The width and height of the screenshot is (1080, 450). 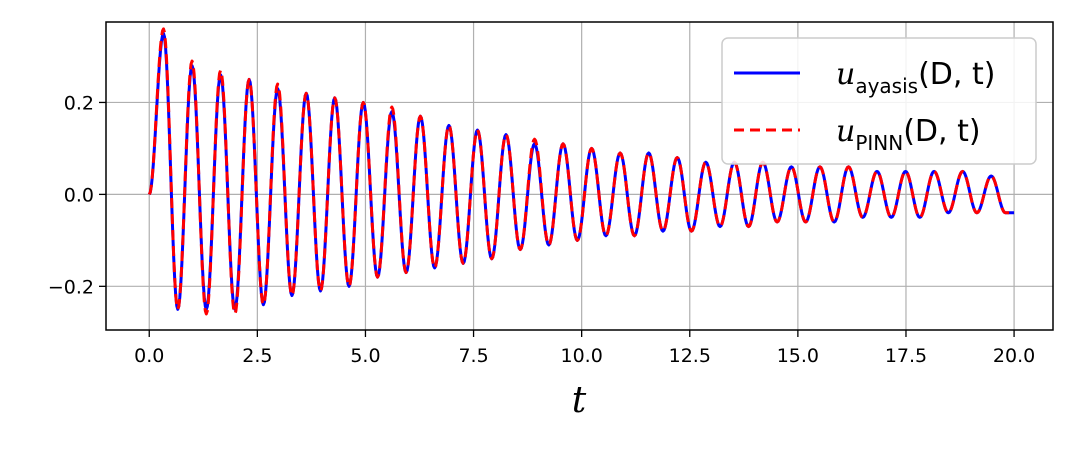 What do you see at coordinates (71, 287) in the screenshot?
I see `y-tick-label: −0.2` at bounding box center [71, 287].